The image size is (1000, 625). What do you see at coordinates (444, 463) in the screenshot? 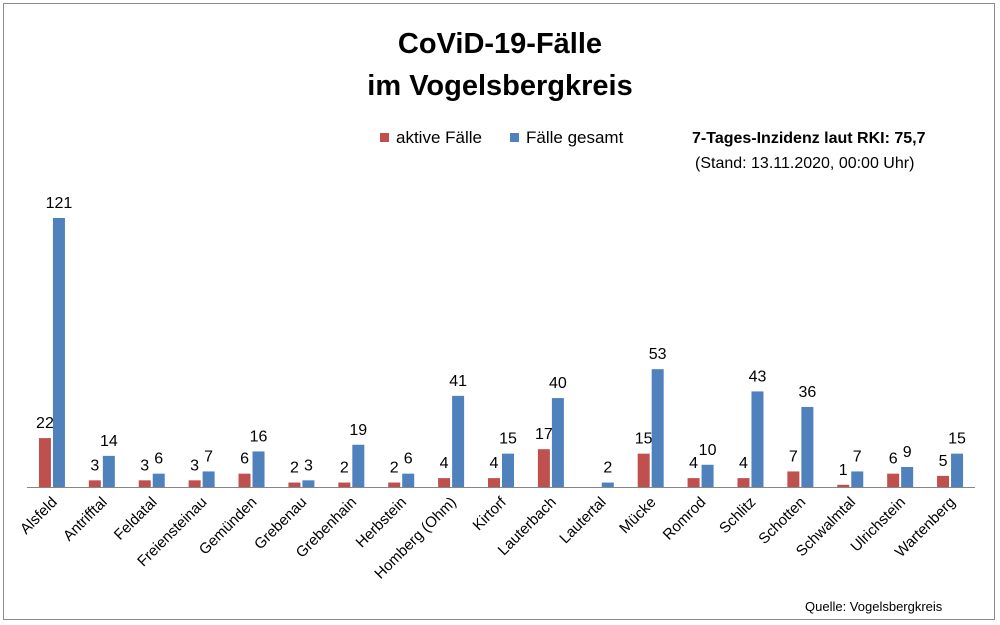
I see `data-label-active-8: 4` at bounding box center [444, 463].